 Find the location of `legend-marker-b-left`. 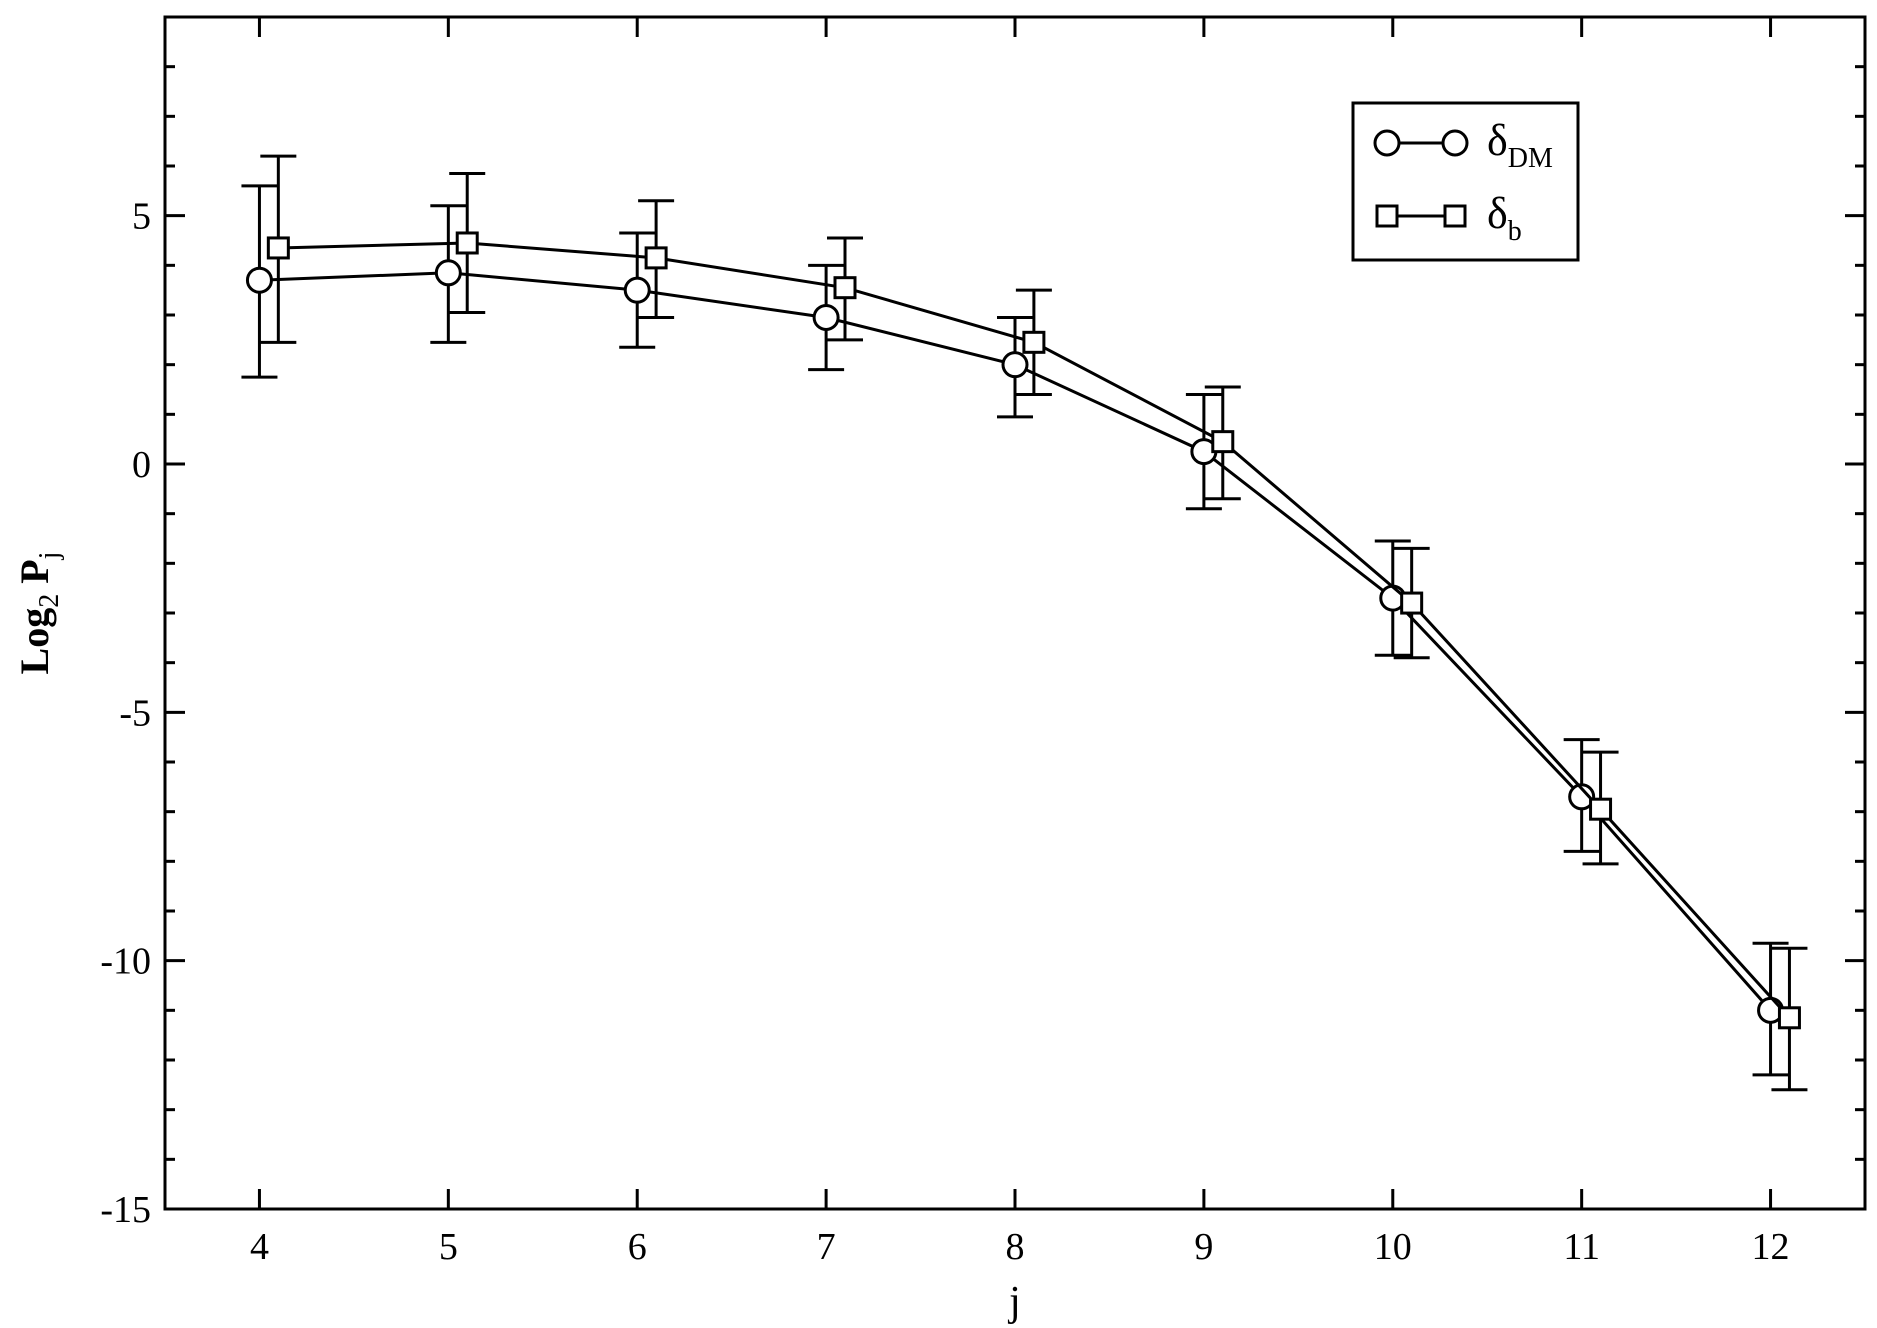

legend-marker-b-left is located at coordinates (1387, 216).